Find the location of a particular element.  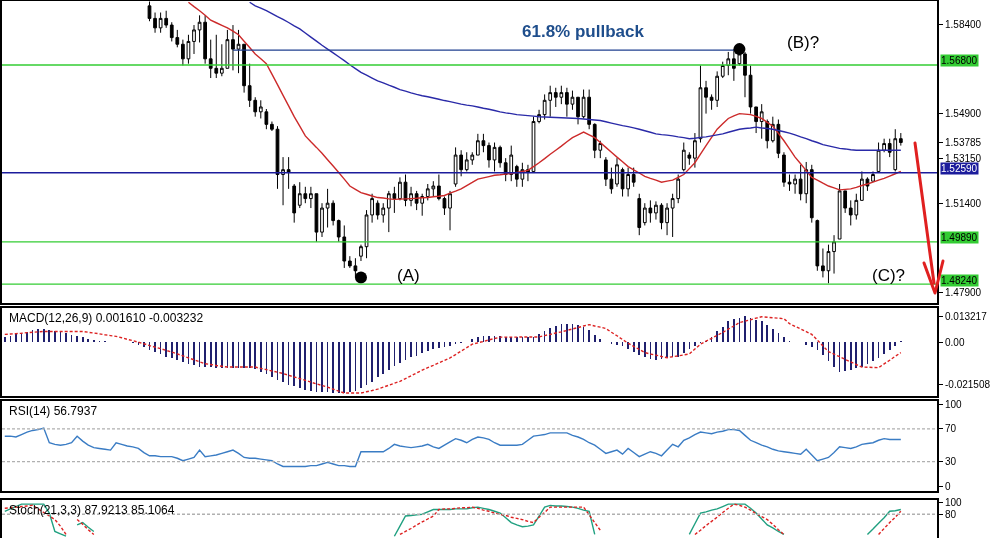

y-tick-label: 0 is located at coordinates (948, 486).